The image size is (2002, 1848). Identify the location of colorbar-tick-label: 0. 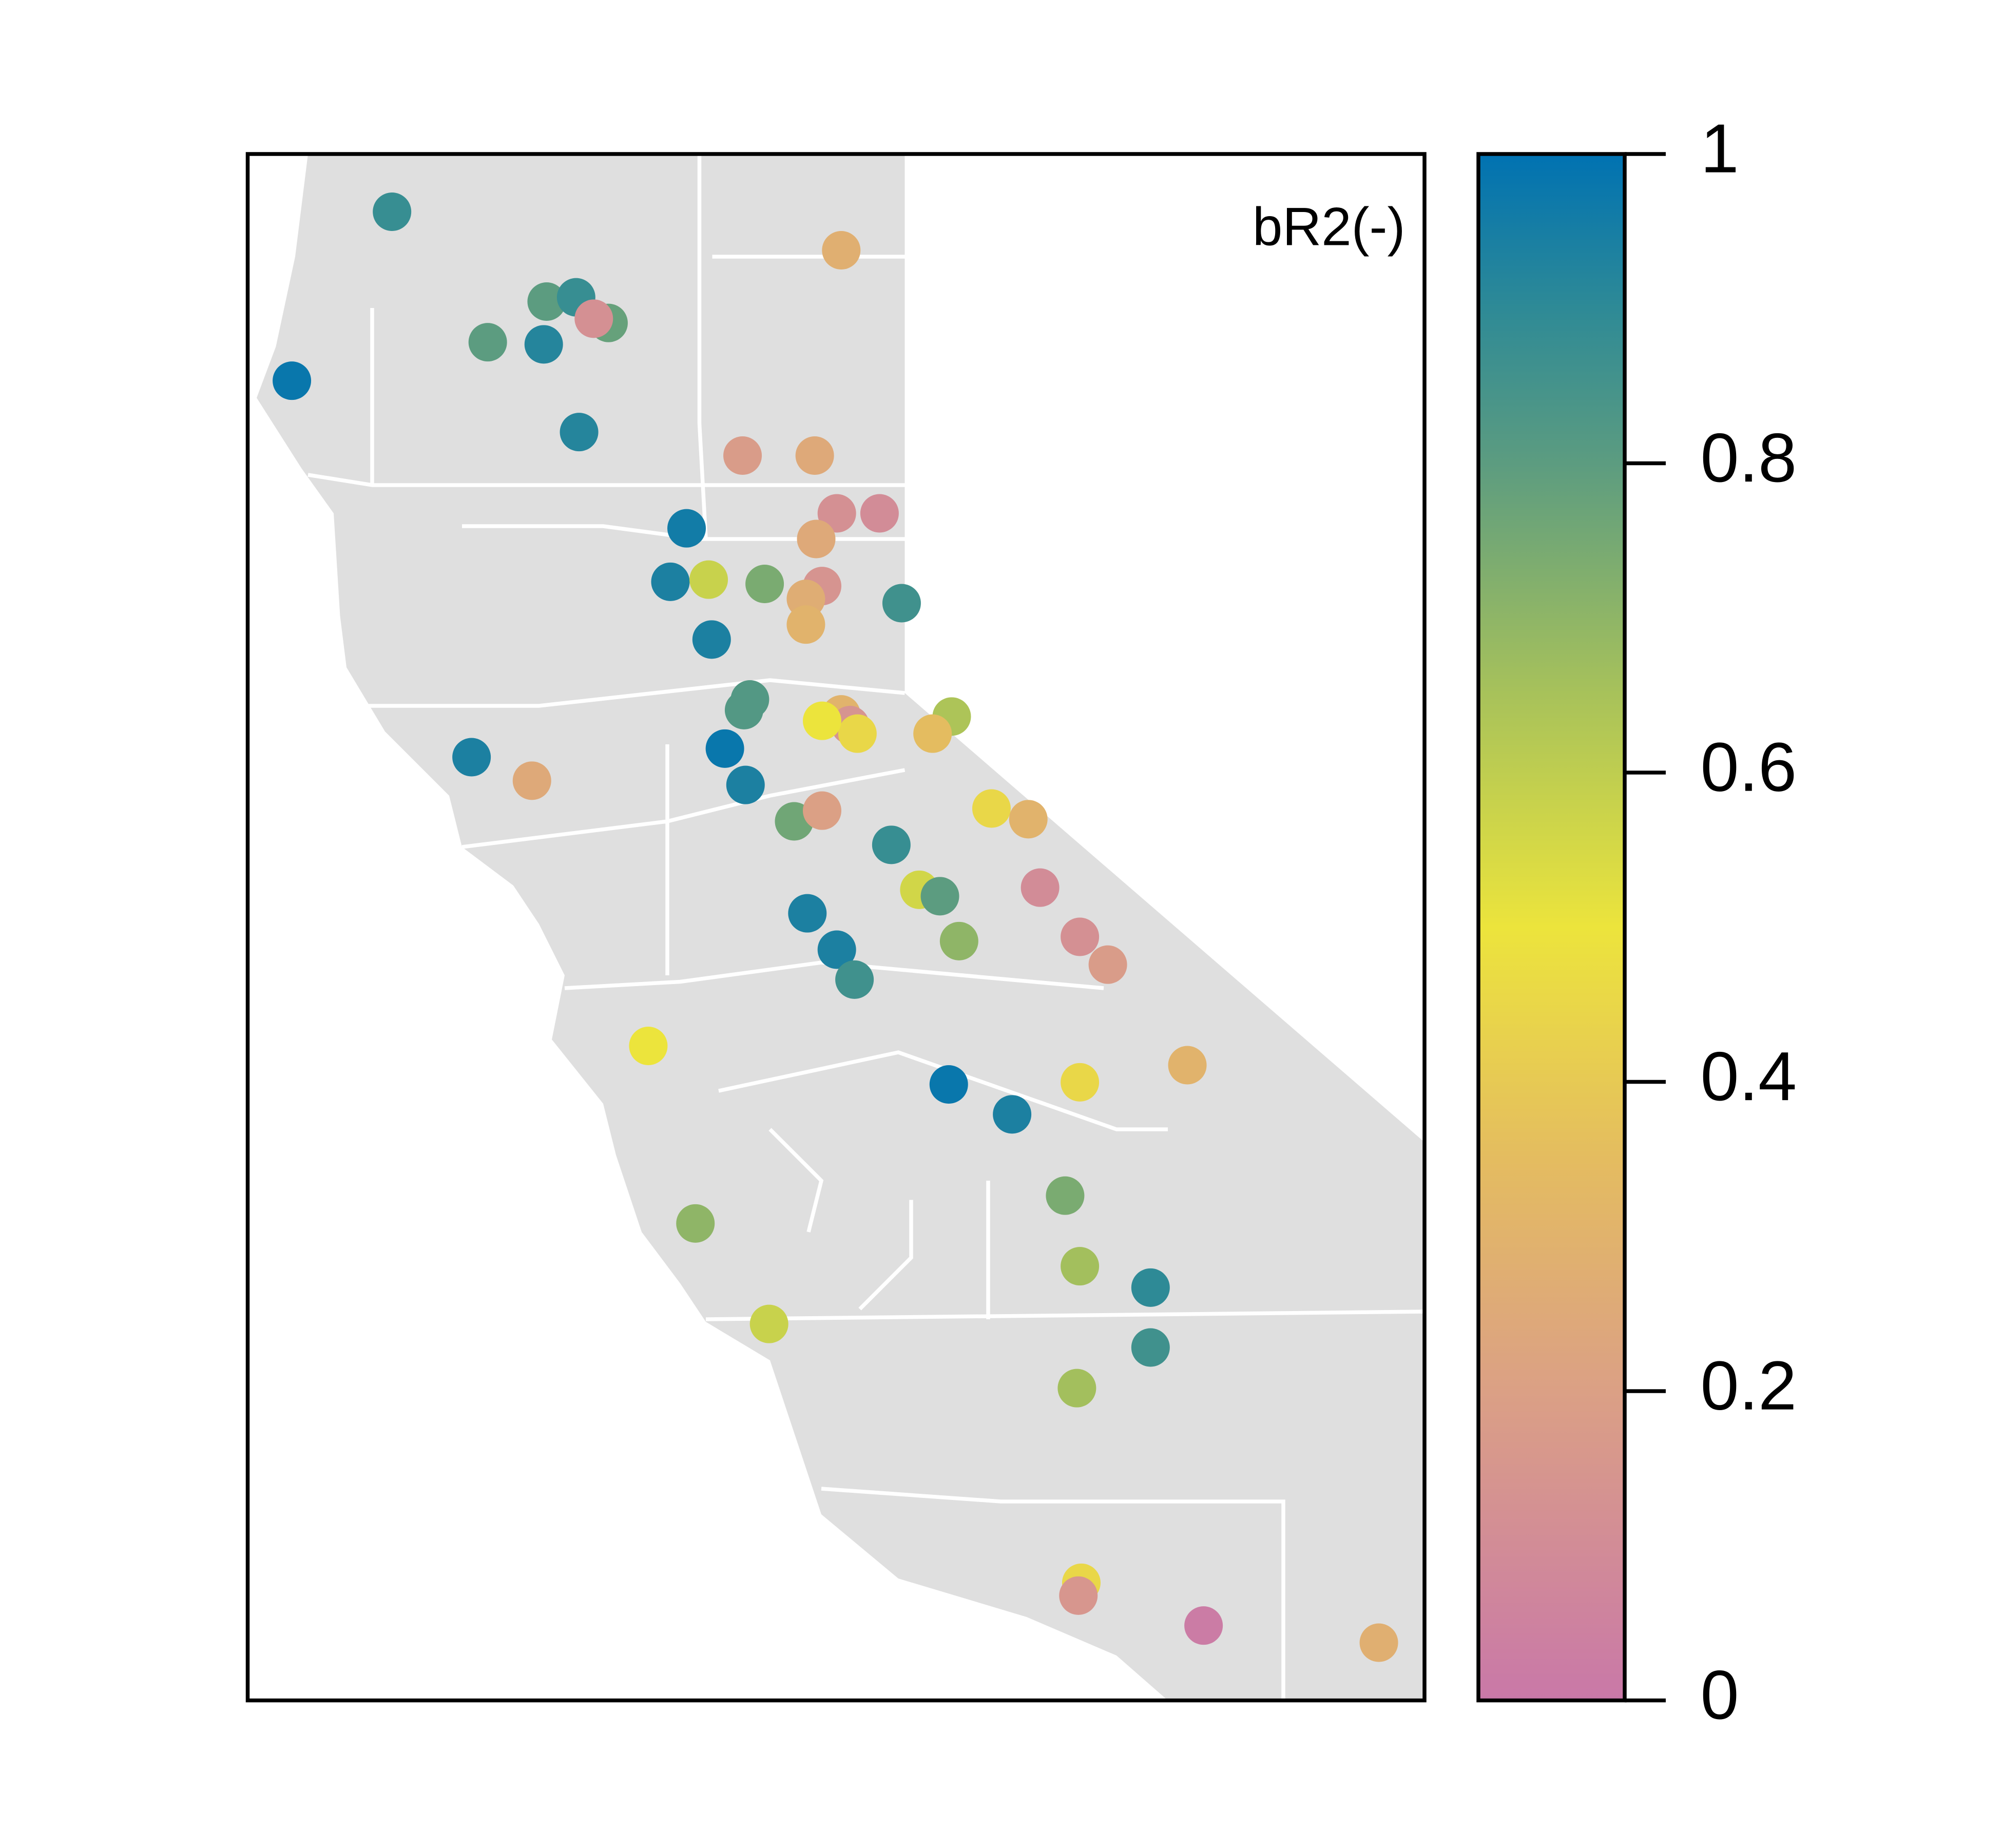
(1720, 1695).